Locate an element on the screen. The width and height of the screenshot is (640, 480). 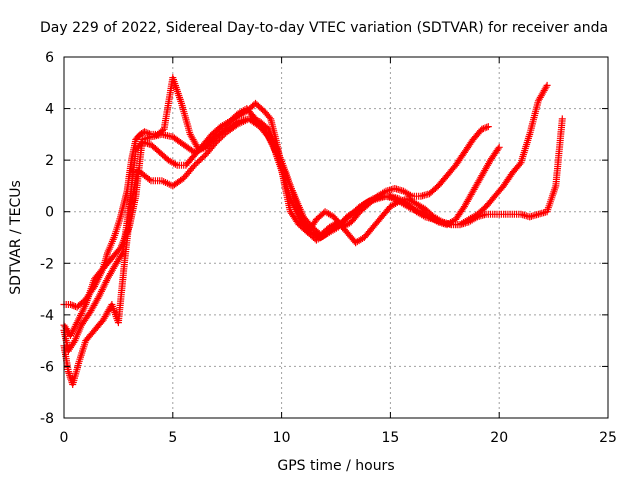
y-tick-label: -8 is located at coordinates (47, 419).